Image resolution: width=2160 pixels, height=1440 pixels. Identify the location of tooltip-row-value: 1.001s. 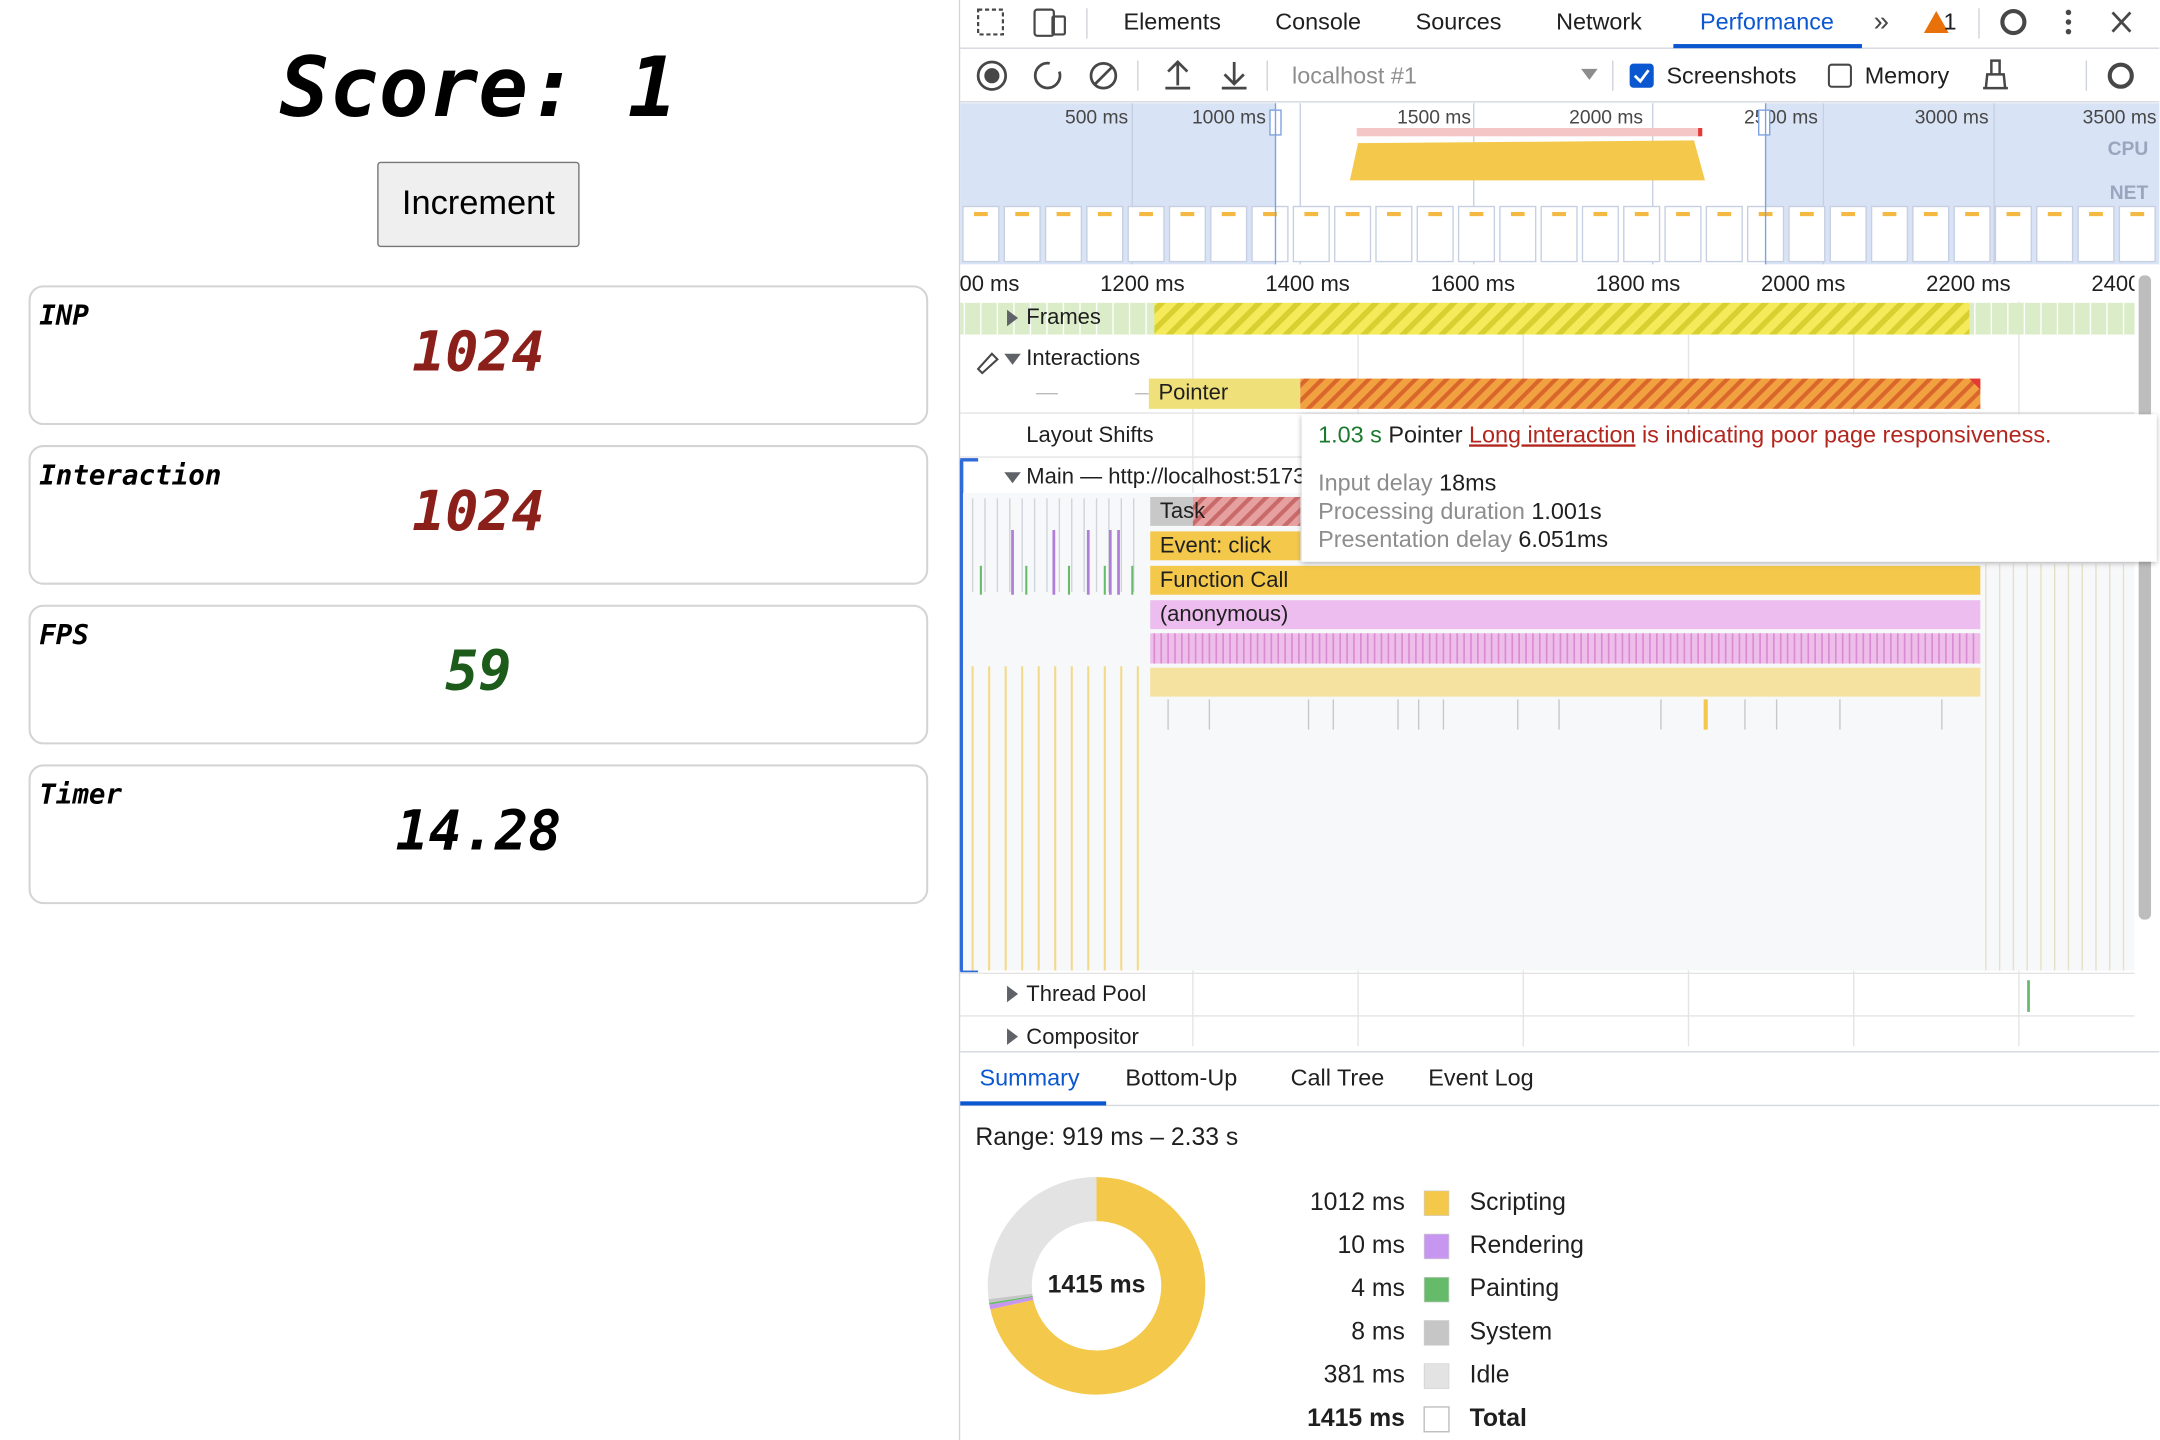
(1566, 511).